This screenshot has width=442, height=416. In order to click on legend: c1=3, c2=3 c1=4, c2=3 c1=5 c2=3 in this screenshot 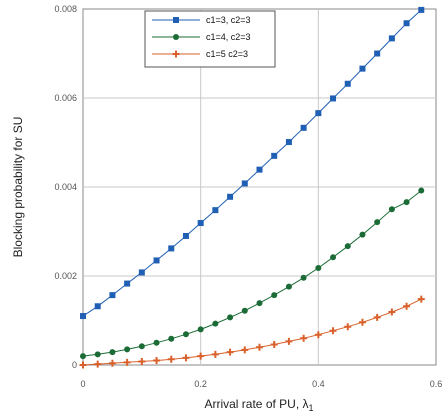, I will do `click(210, 39)`.